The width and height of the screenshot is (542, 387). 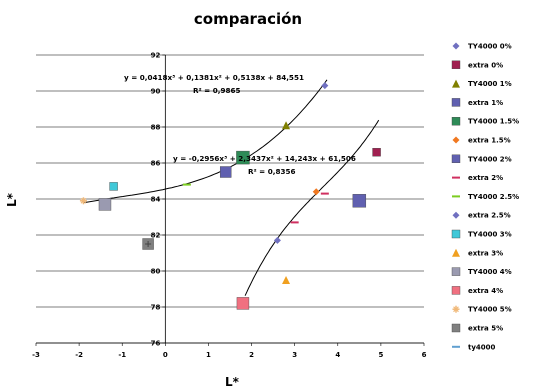 What do you see at coordinates (490, 47) in the screenshot?
I see `legend-label: TY4000 0%` at bounding box center [490, 47].